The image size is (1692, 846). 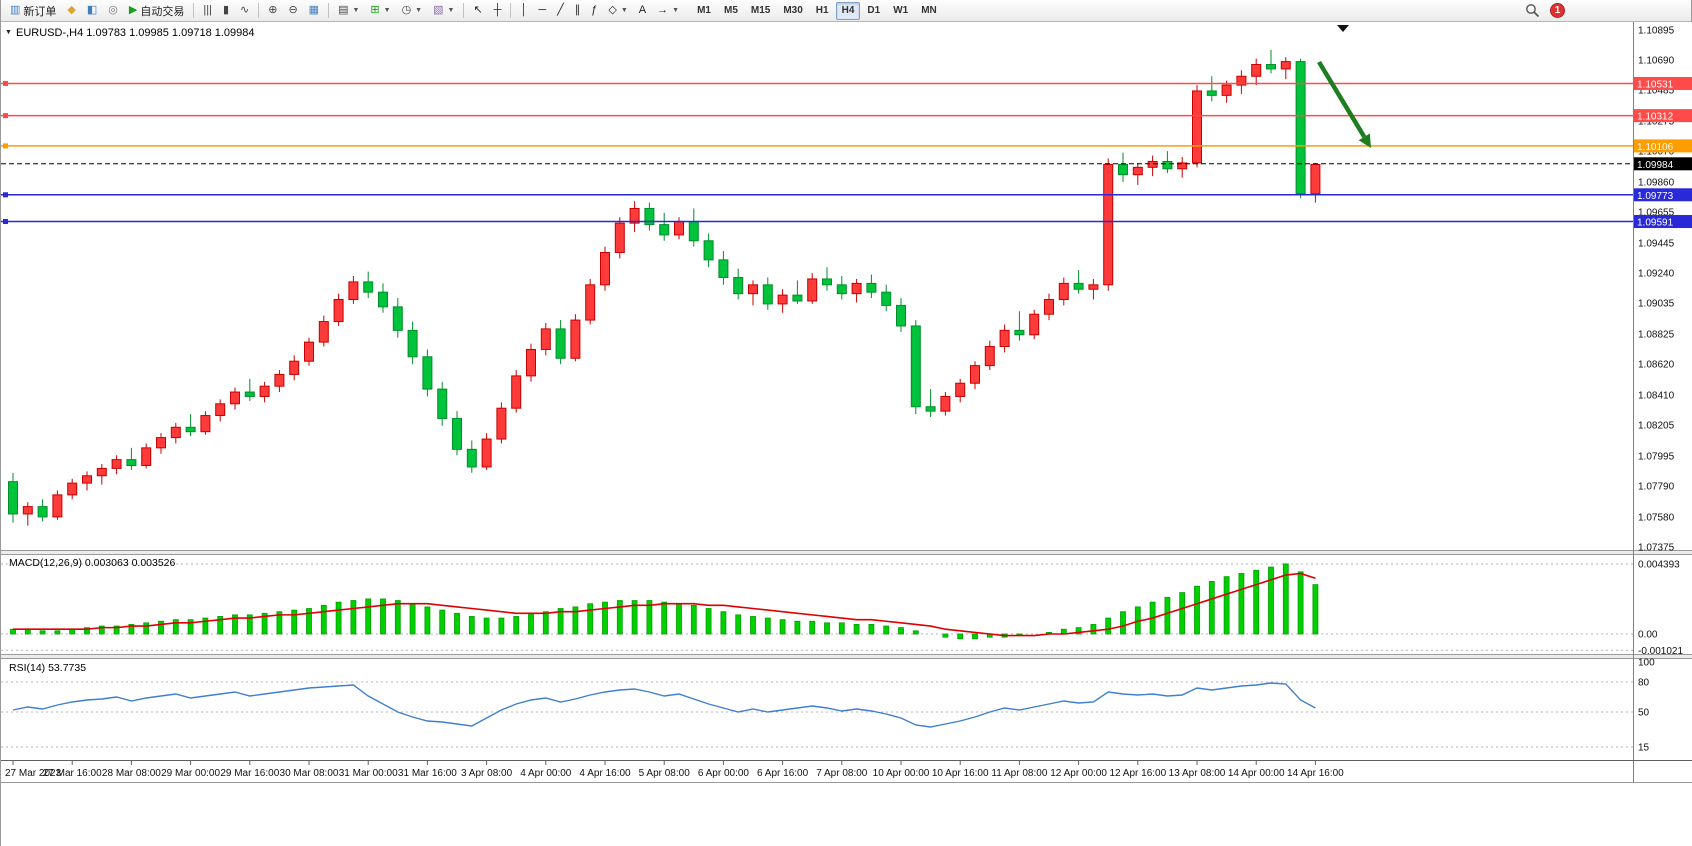 I want to click on text-icon: A, so click(x=642, y=10).